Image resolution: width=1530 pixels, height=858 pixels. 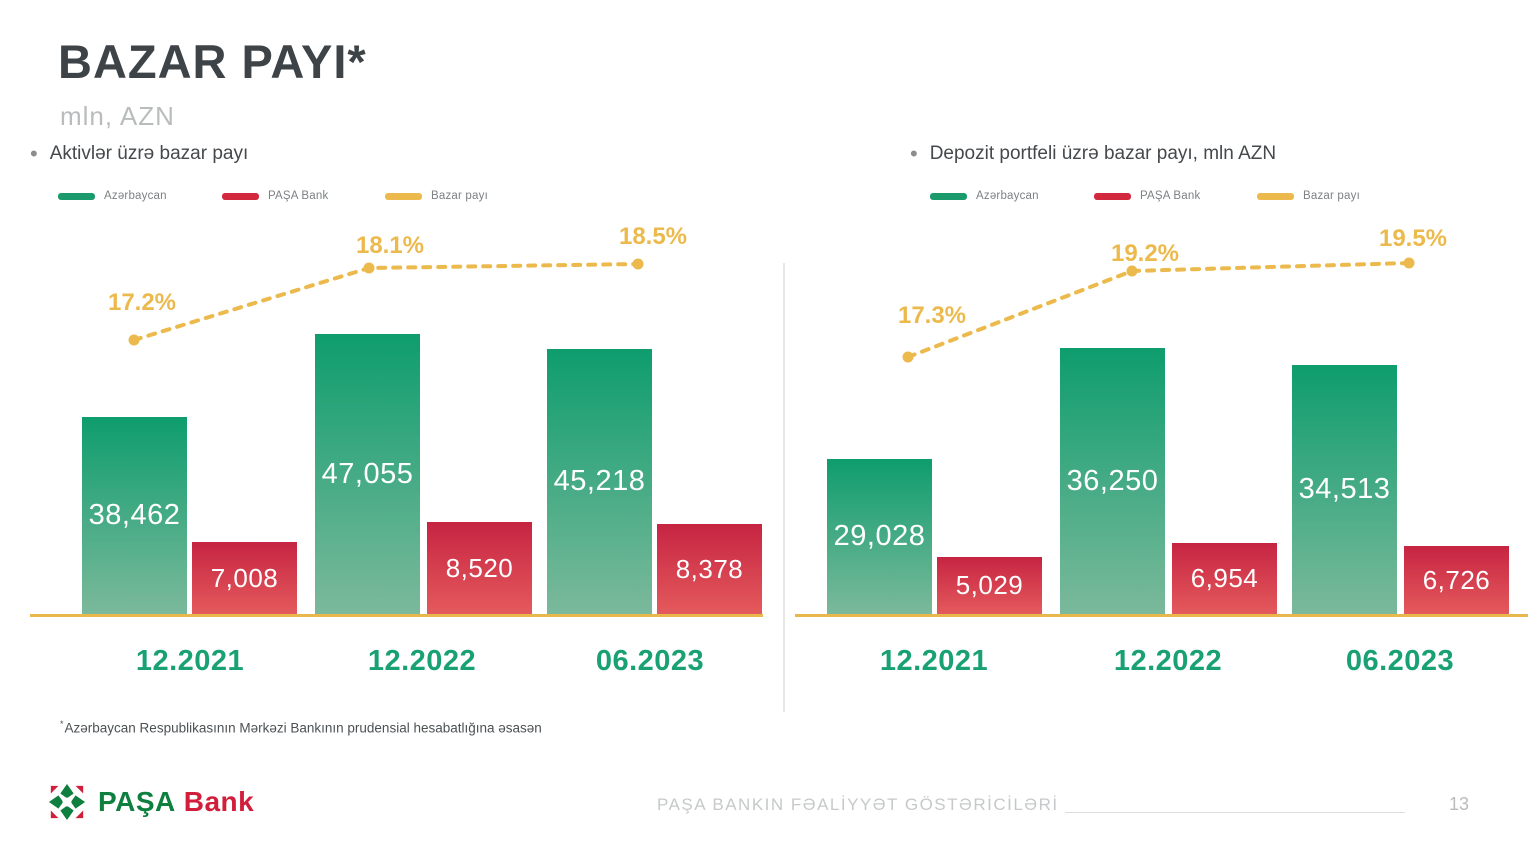 What do you see at coordinates (784, 487) in the screenshot?
I see `charts-divider` at bounding box center [784, 487].